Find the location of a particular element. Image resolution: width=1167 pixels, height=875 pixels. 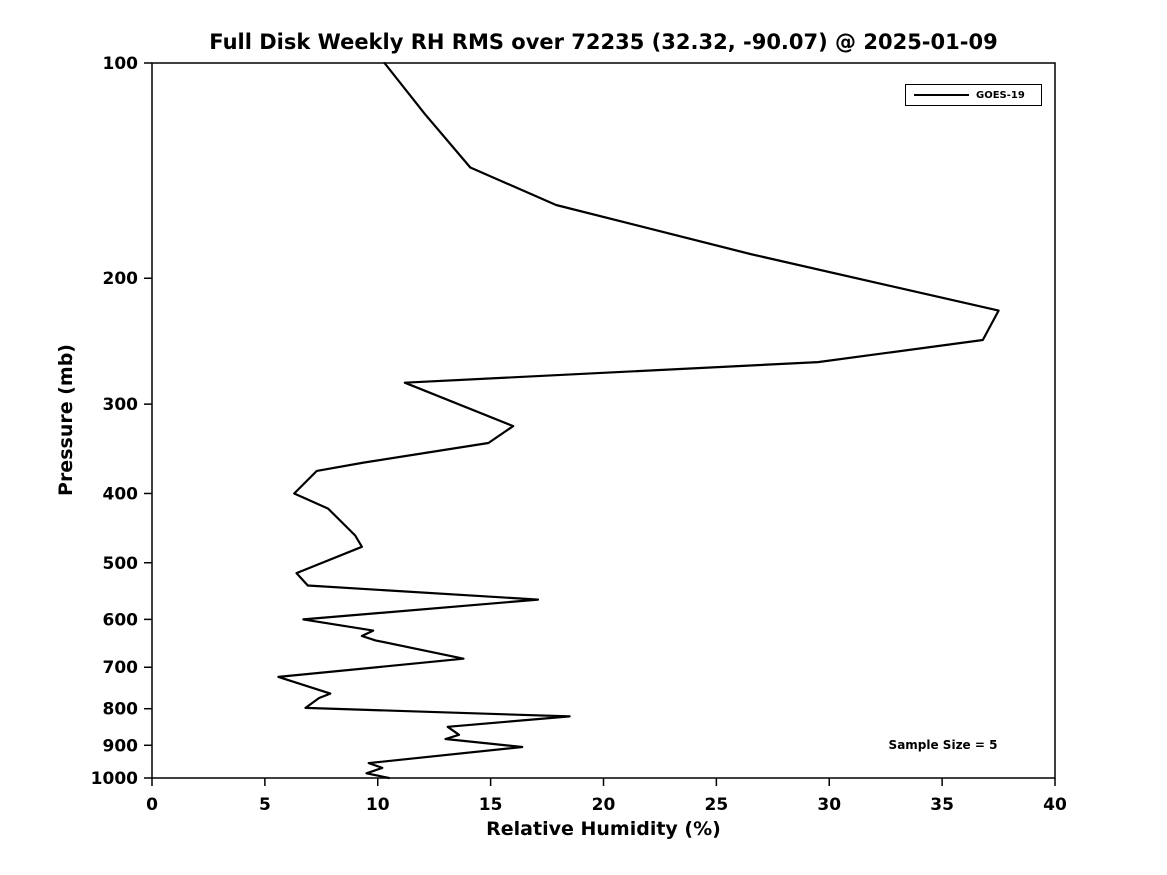

sample-size-annotation: Sample Size = 5 is located at coordinates (943, 745).